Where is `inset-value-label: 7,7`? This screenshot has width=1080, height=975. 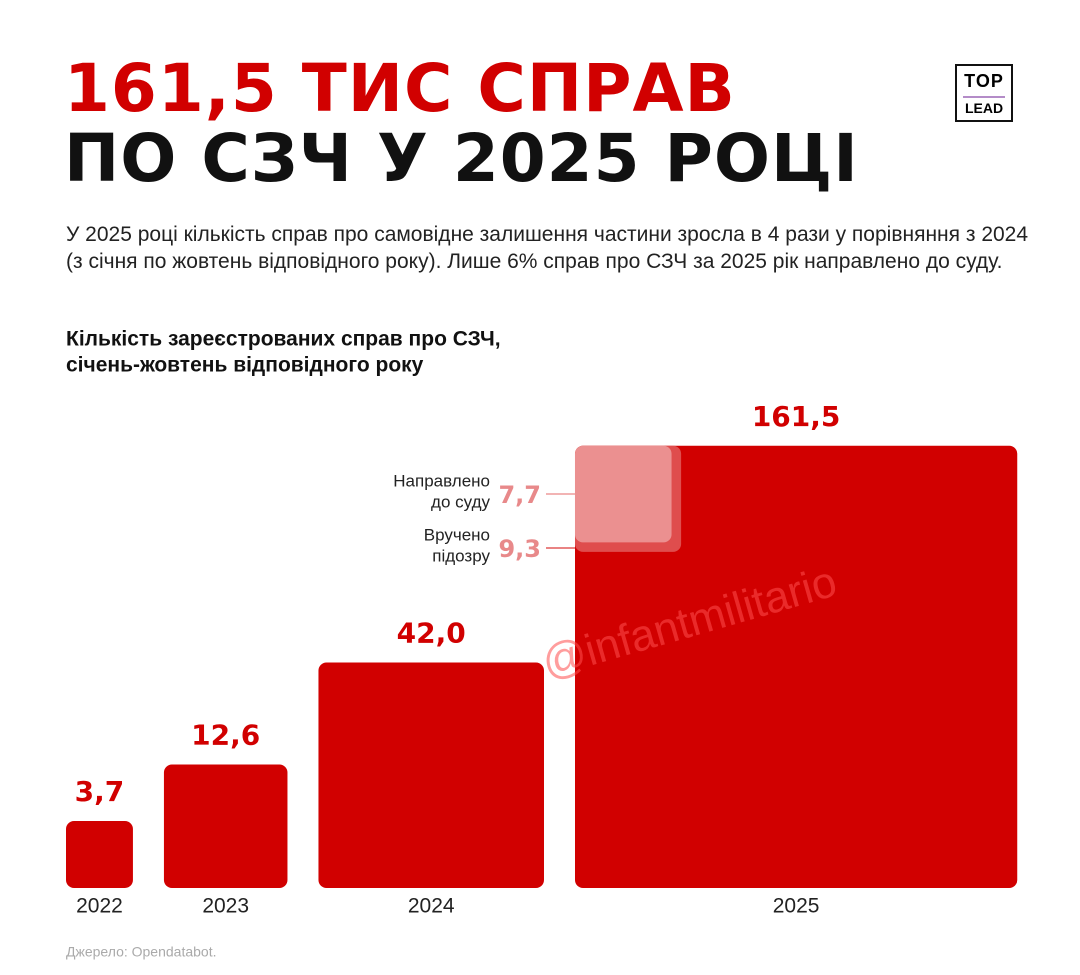
inset-value-label: 7,7 is located at coordinates (519, 495).